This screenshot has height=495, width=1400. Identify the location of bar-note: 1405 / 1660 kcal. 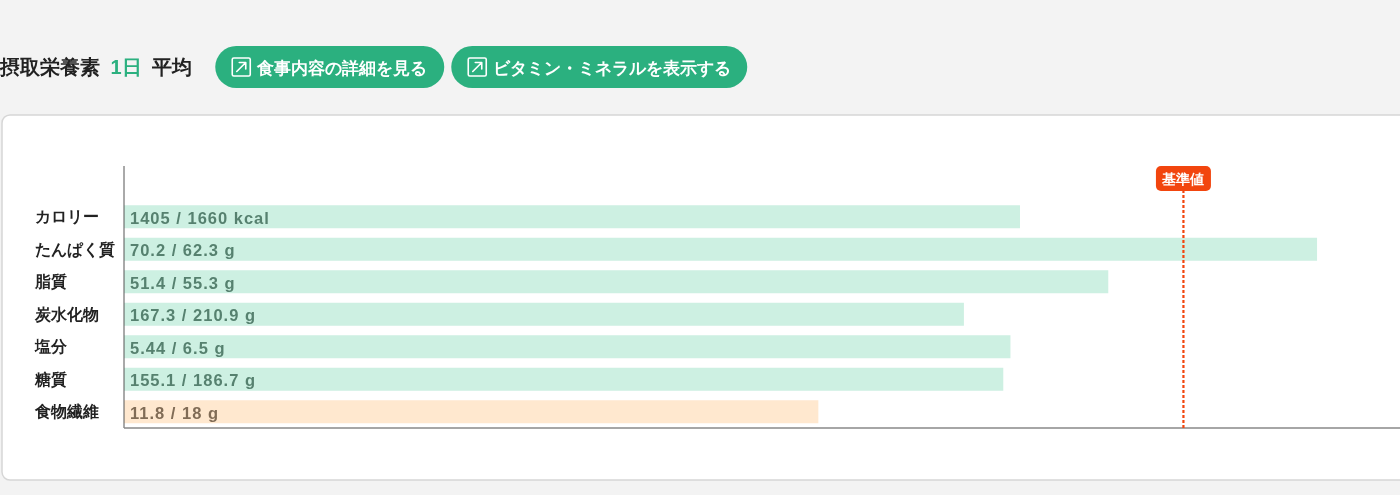
(200, 217).